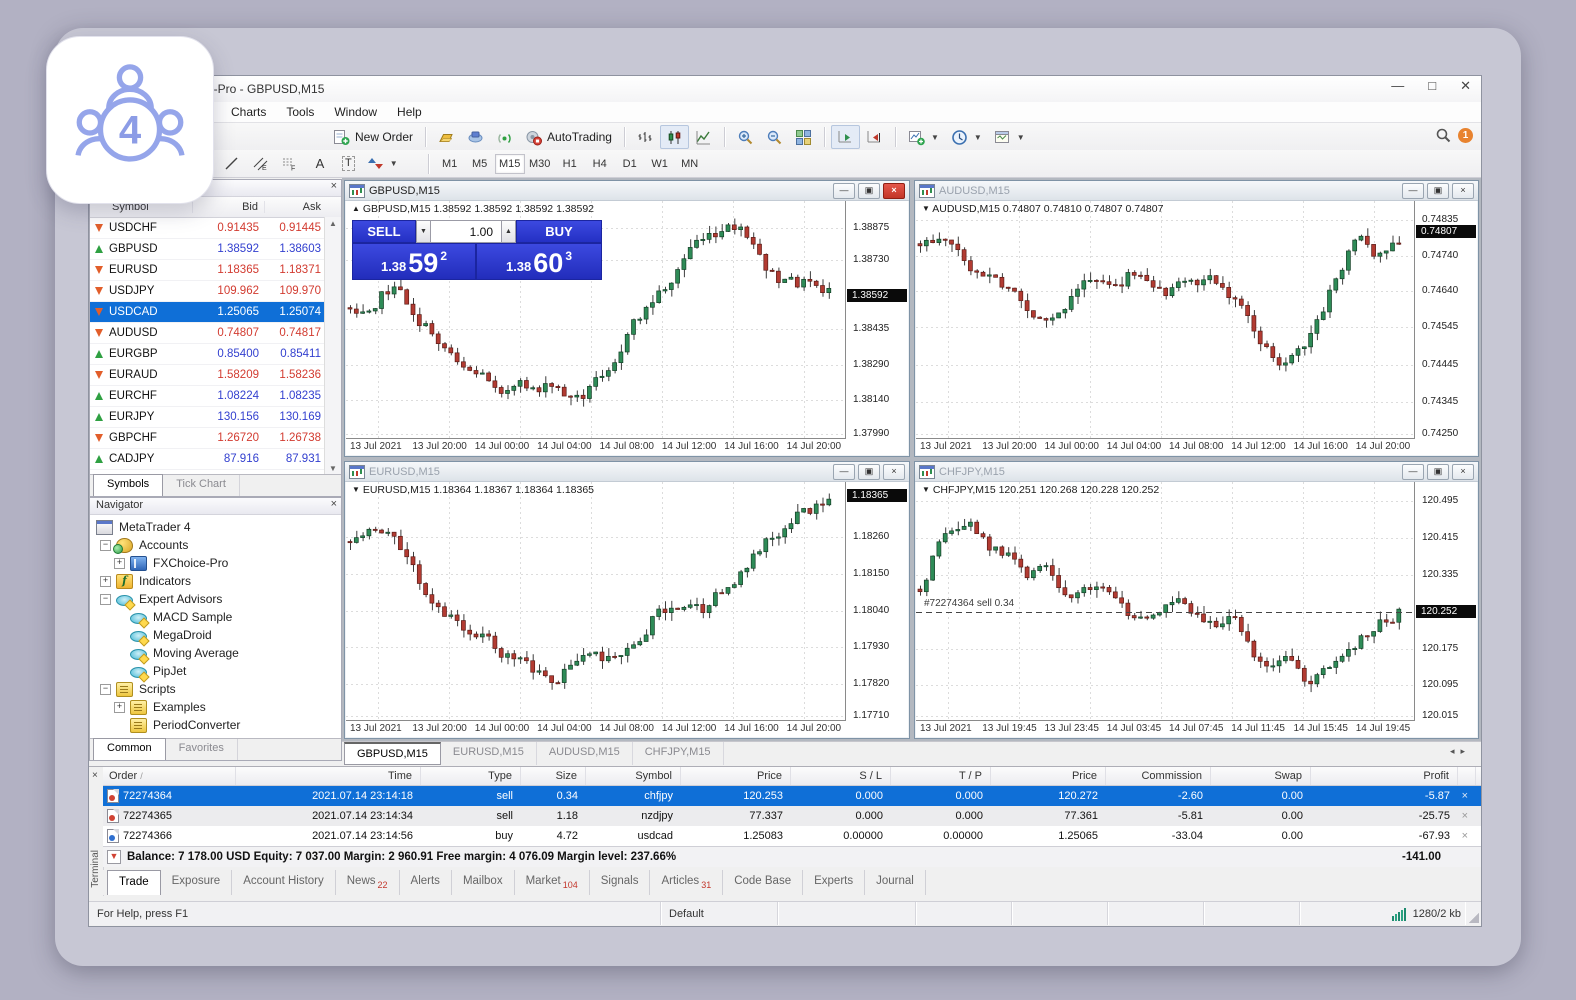  I want to click on tab-account-history: Account History, so click(284, 882).